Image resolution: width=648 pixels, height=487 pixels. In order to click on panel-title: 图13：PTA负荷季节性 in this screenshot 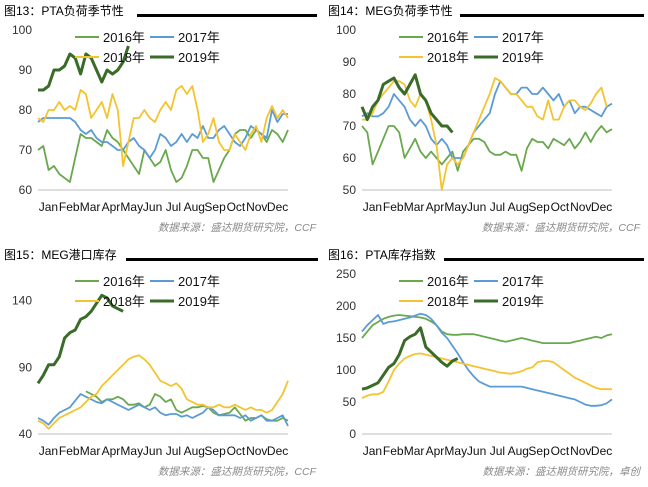, I will do `click(64, 11)`.